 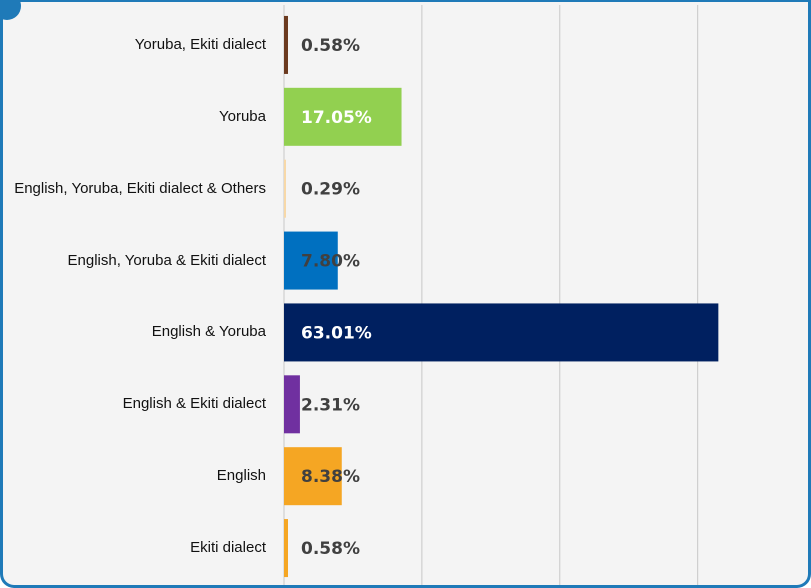 What do you see at coordinates (242, 116) in the screenshot?
I see `category-label: Yoruba` at bounding box center [242, 116].